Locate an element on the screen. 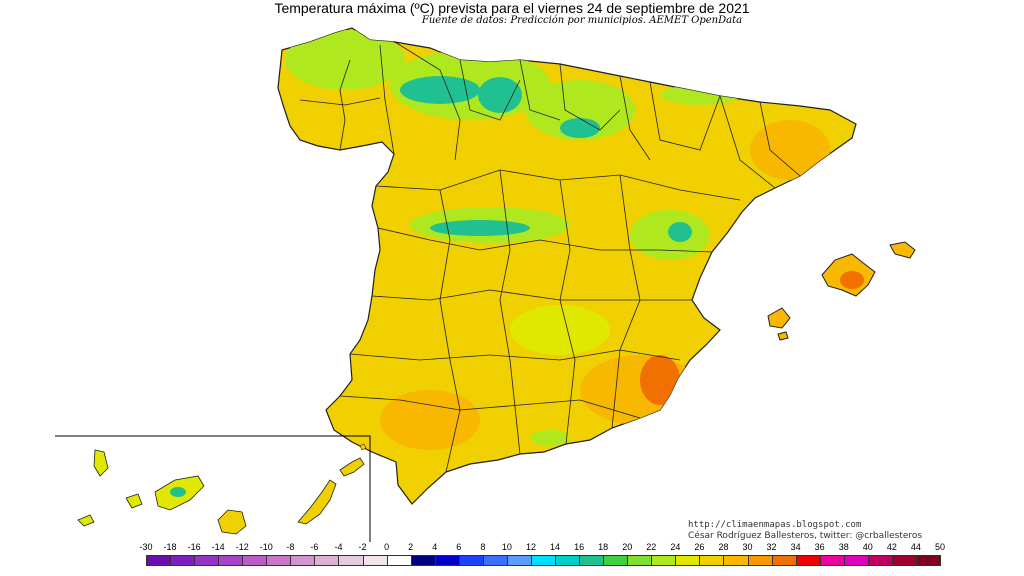 This screenshot has height=576, width=1024. formentera-island is located at coordinates (783, 336).